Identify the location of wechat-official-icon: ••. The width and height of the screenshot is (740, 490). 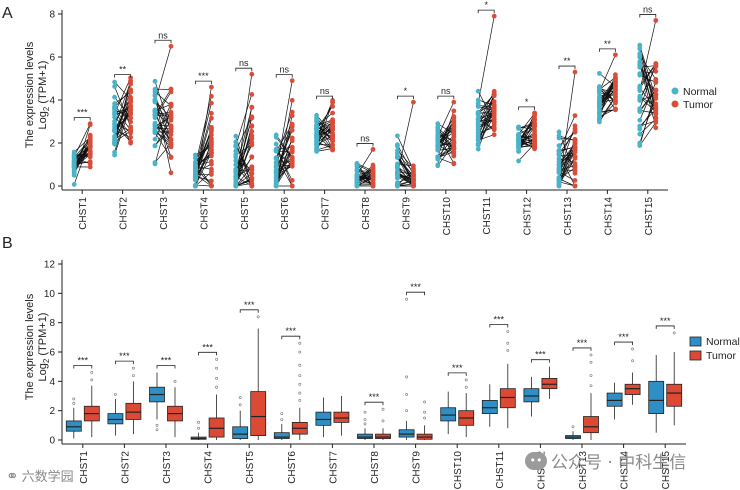
(536, 460).